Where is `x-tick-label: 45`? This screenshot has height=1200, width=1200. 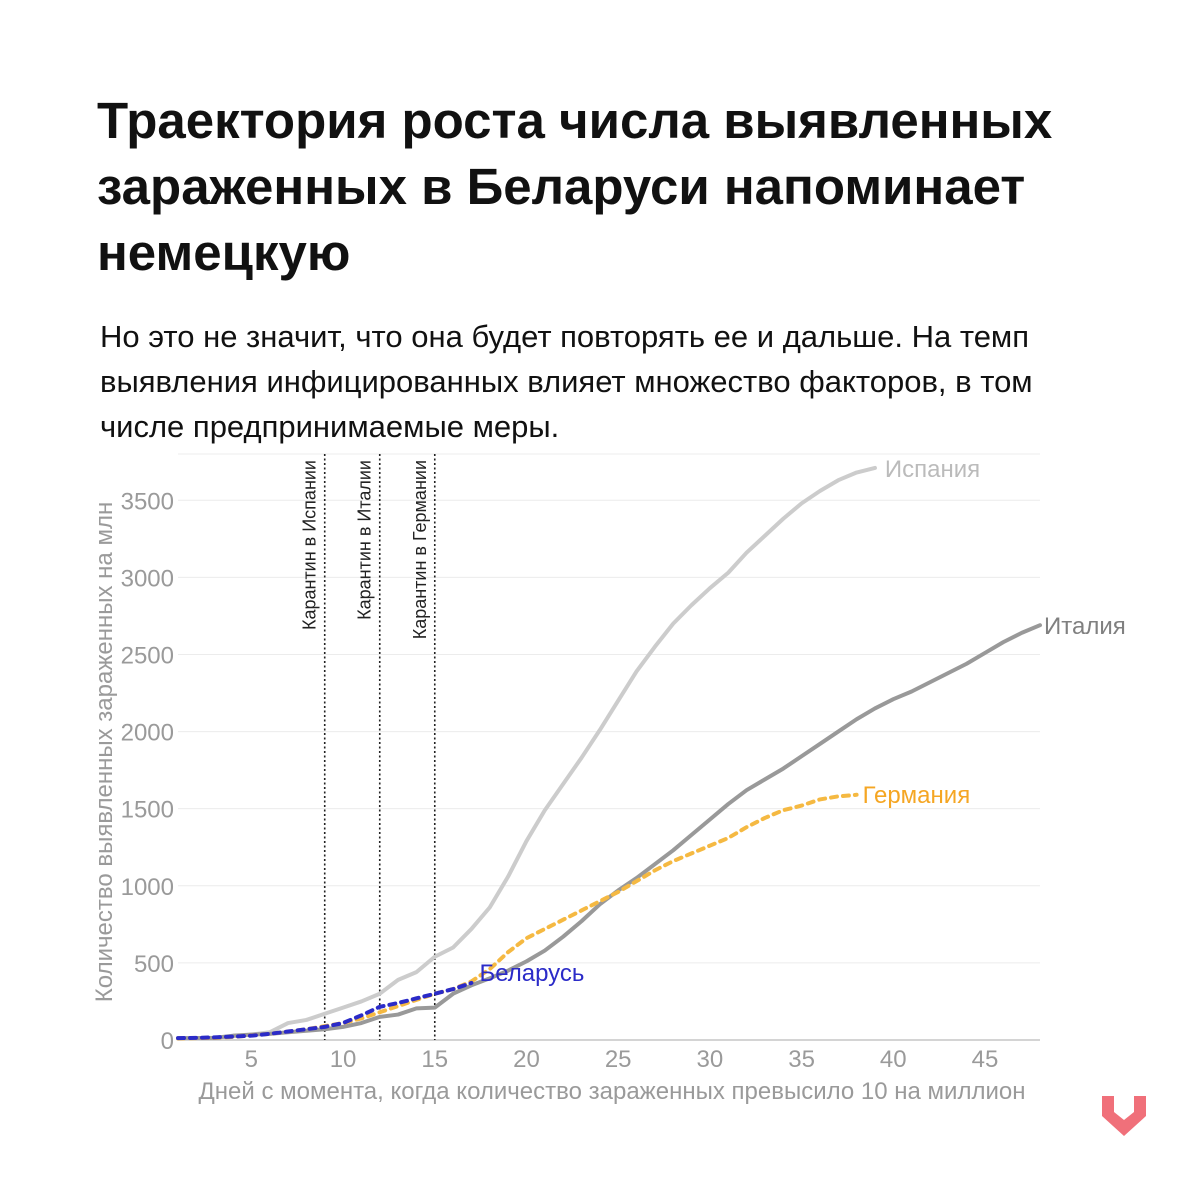 x-tick-label: 45 is located at coordinates (985, 1059).